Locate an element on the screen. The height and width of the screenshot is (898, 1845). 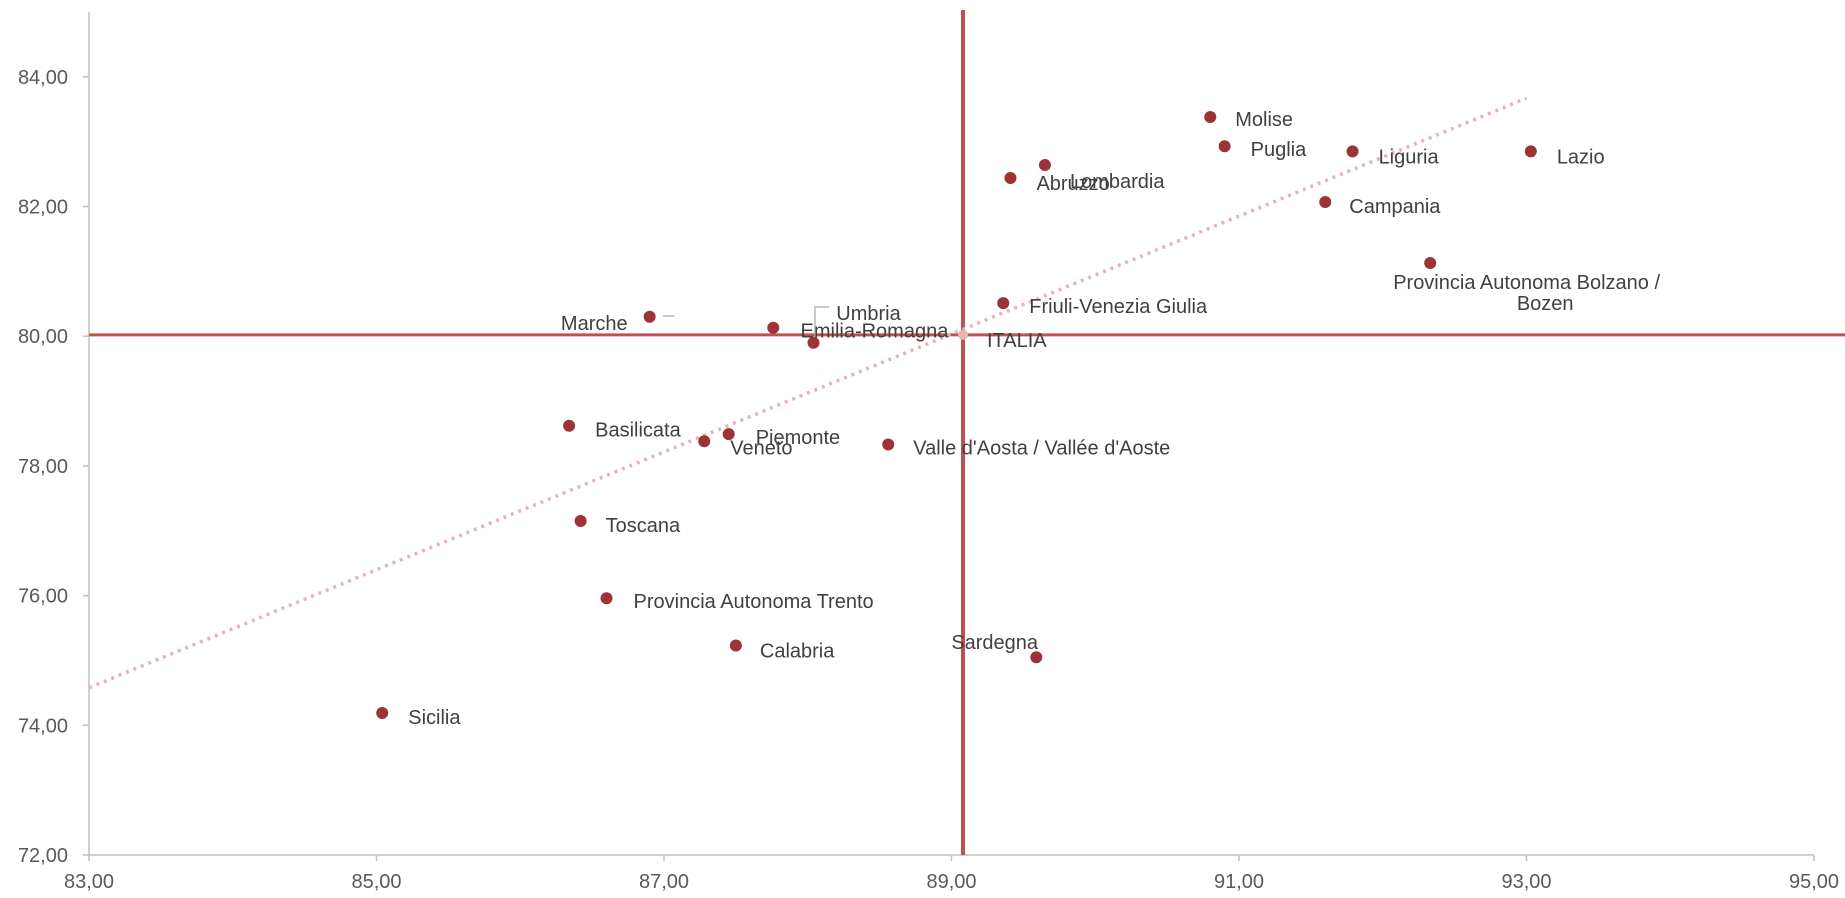
data-label: Valle d'Aosta / Vallée d'Aoste is located at coordinates (1041, 449).